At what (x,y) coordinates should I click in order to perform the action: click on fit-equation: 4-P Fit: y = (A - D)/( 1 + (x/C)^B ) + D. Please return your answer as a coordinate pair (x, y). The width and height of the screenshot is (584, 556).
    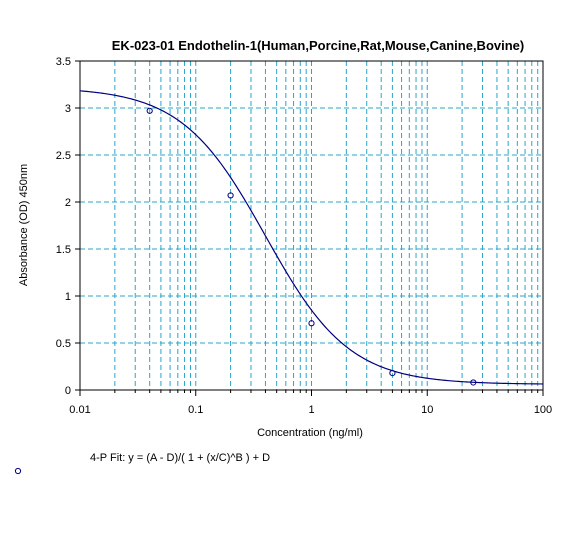
    Looking at the image, I should click on (180, 458).